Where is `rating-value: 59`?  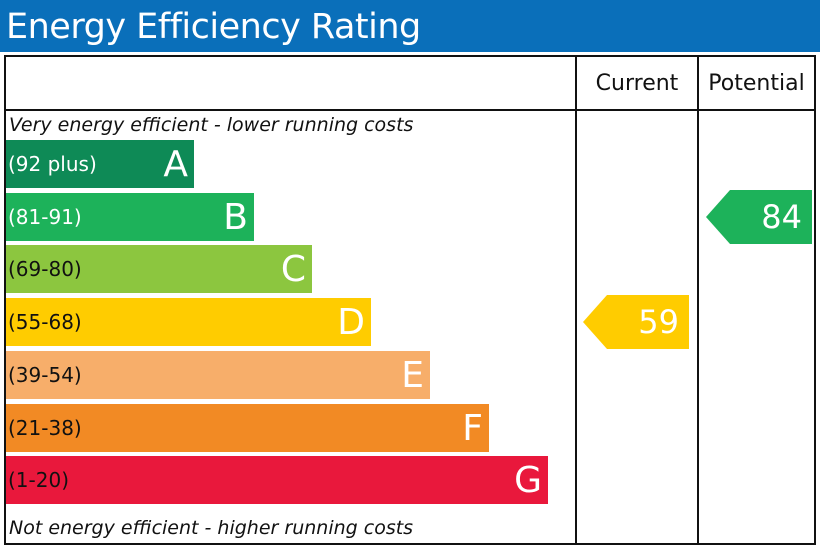
rating-value: 59 is located at coordinates (658, 322).